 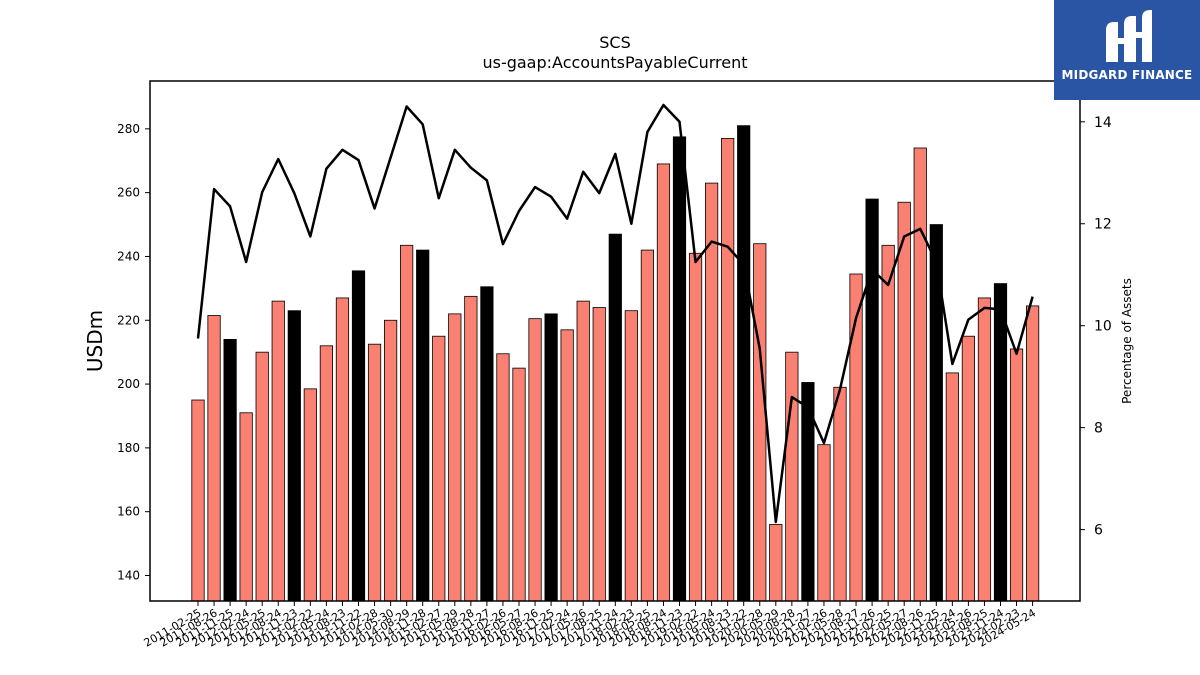 What do you see at coordinates (128, 384) in the screenshot?
I see `y-tick-label: 200` at bounding box center [128, 384].